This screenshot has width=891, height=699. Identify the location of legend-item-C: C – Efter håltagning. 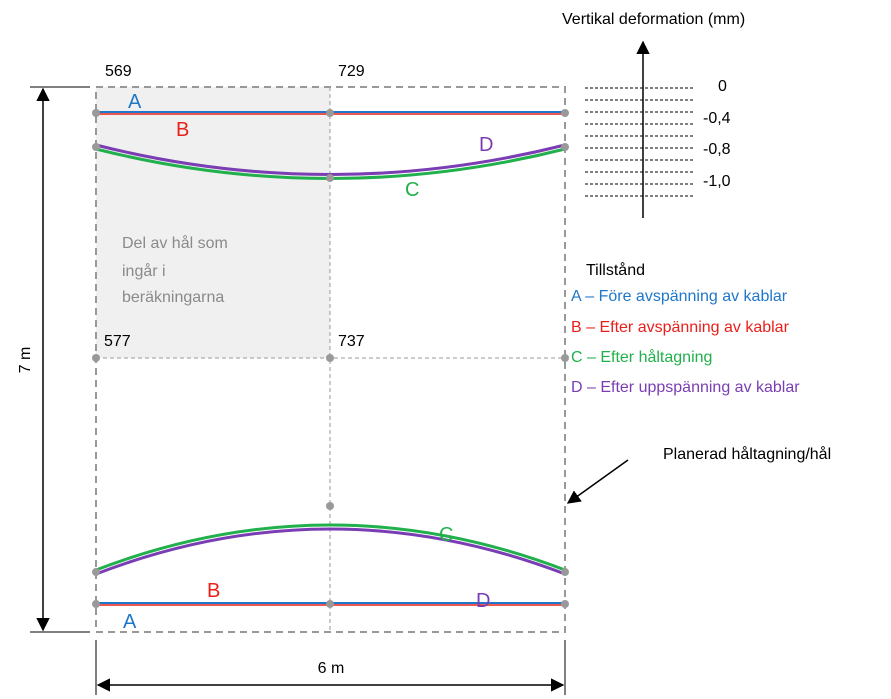
(641, 357).